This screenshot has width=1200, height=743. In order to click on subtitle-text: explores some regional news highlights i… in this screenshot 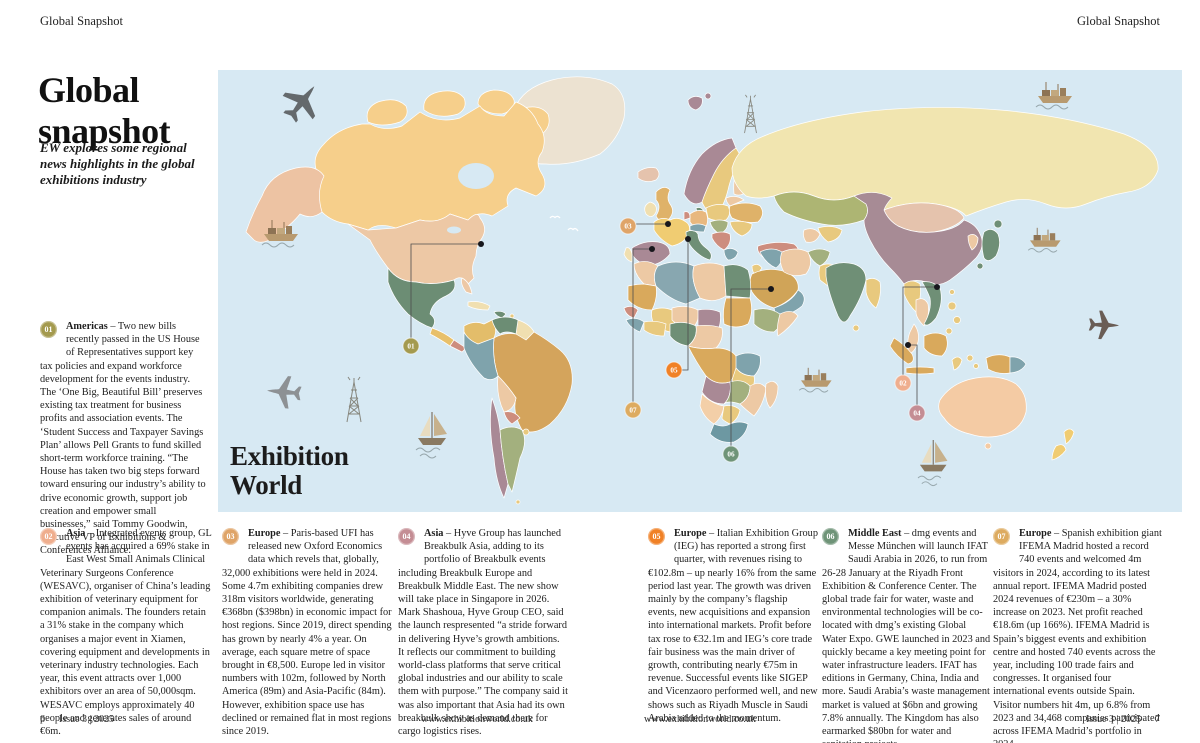, I will do `click(117, 163)`.